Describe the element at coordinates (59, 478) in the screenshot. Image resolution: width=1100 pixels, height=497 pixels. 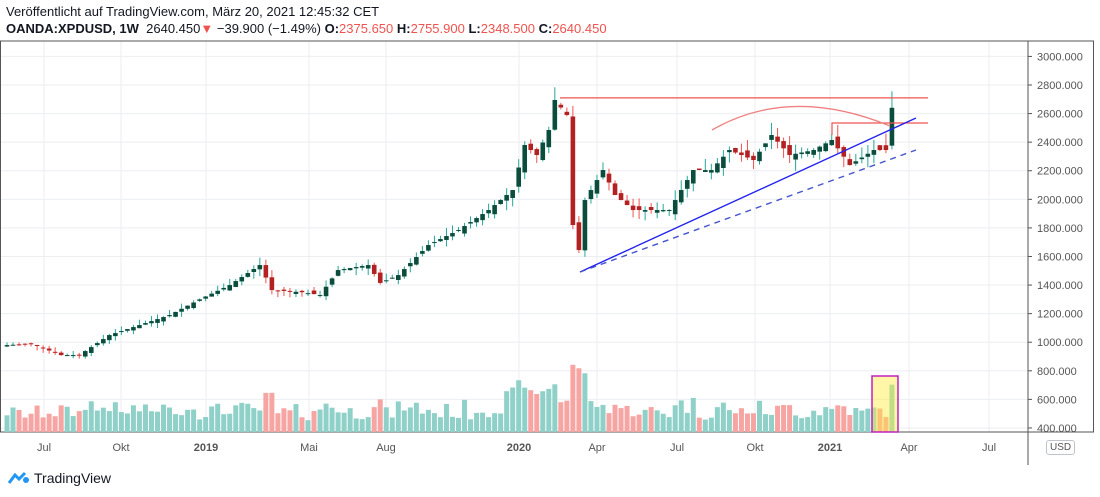
I see `tradingview-logo: TradingView` at that location.